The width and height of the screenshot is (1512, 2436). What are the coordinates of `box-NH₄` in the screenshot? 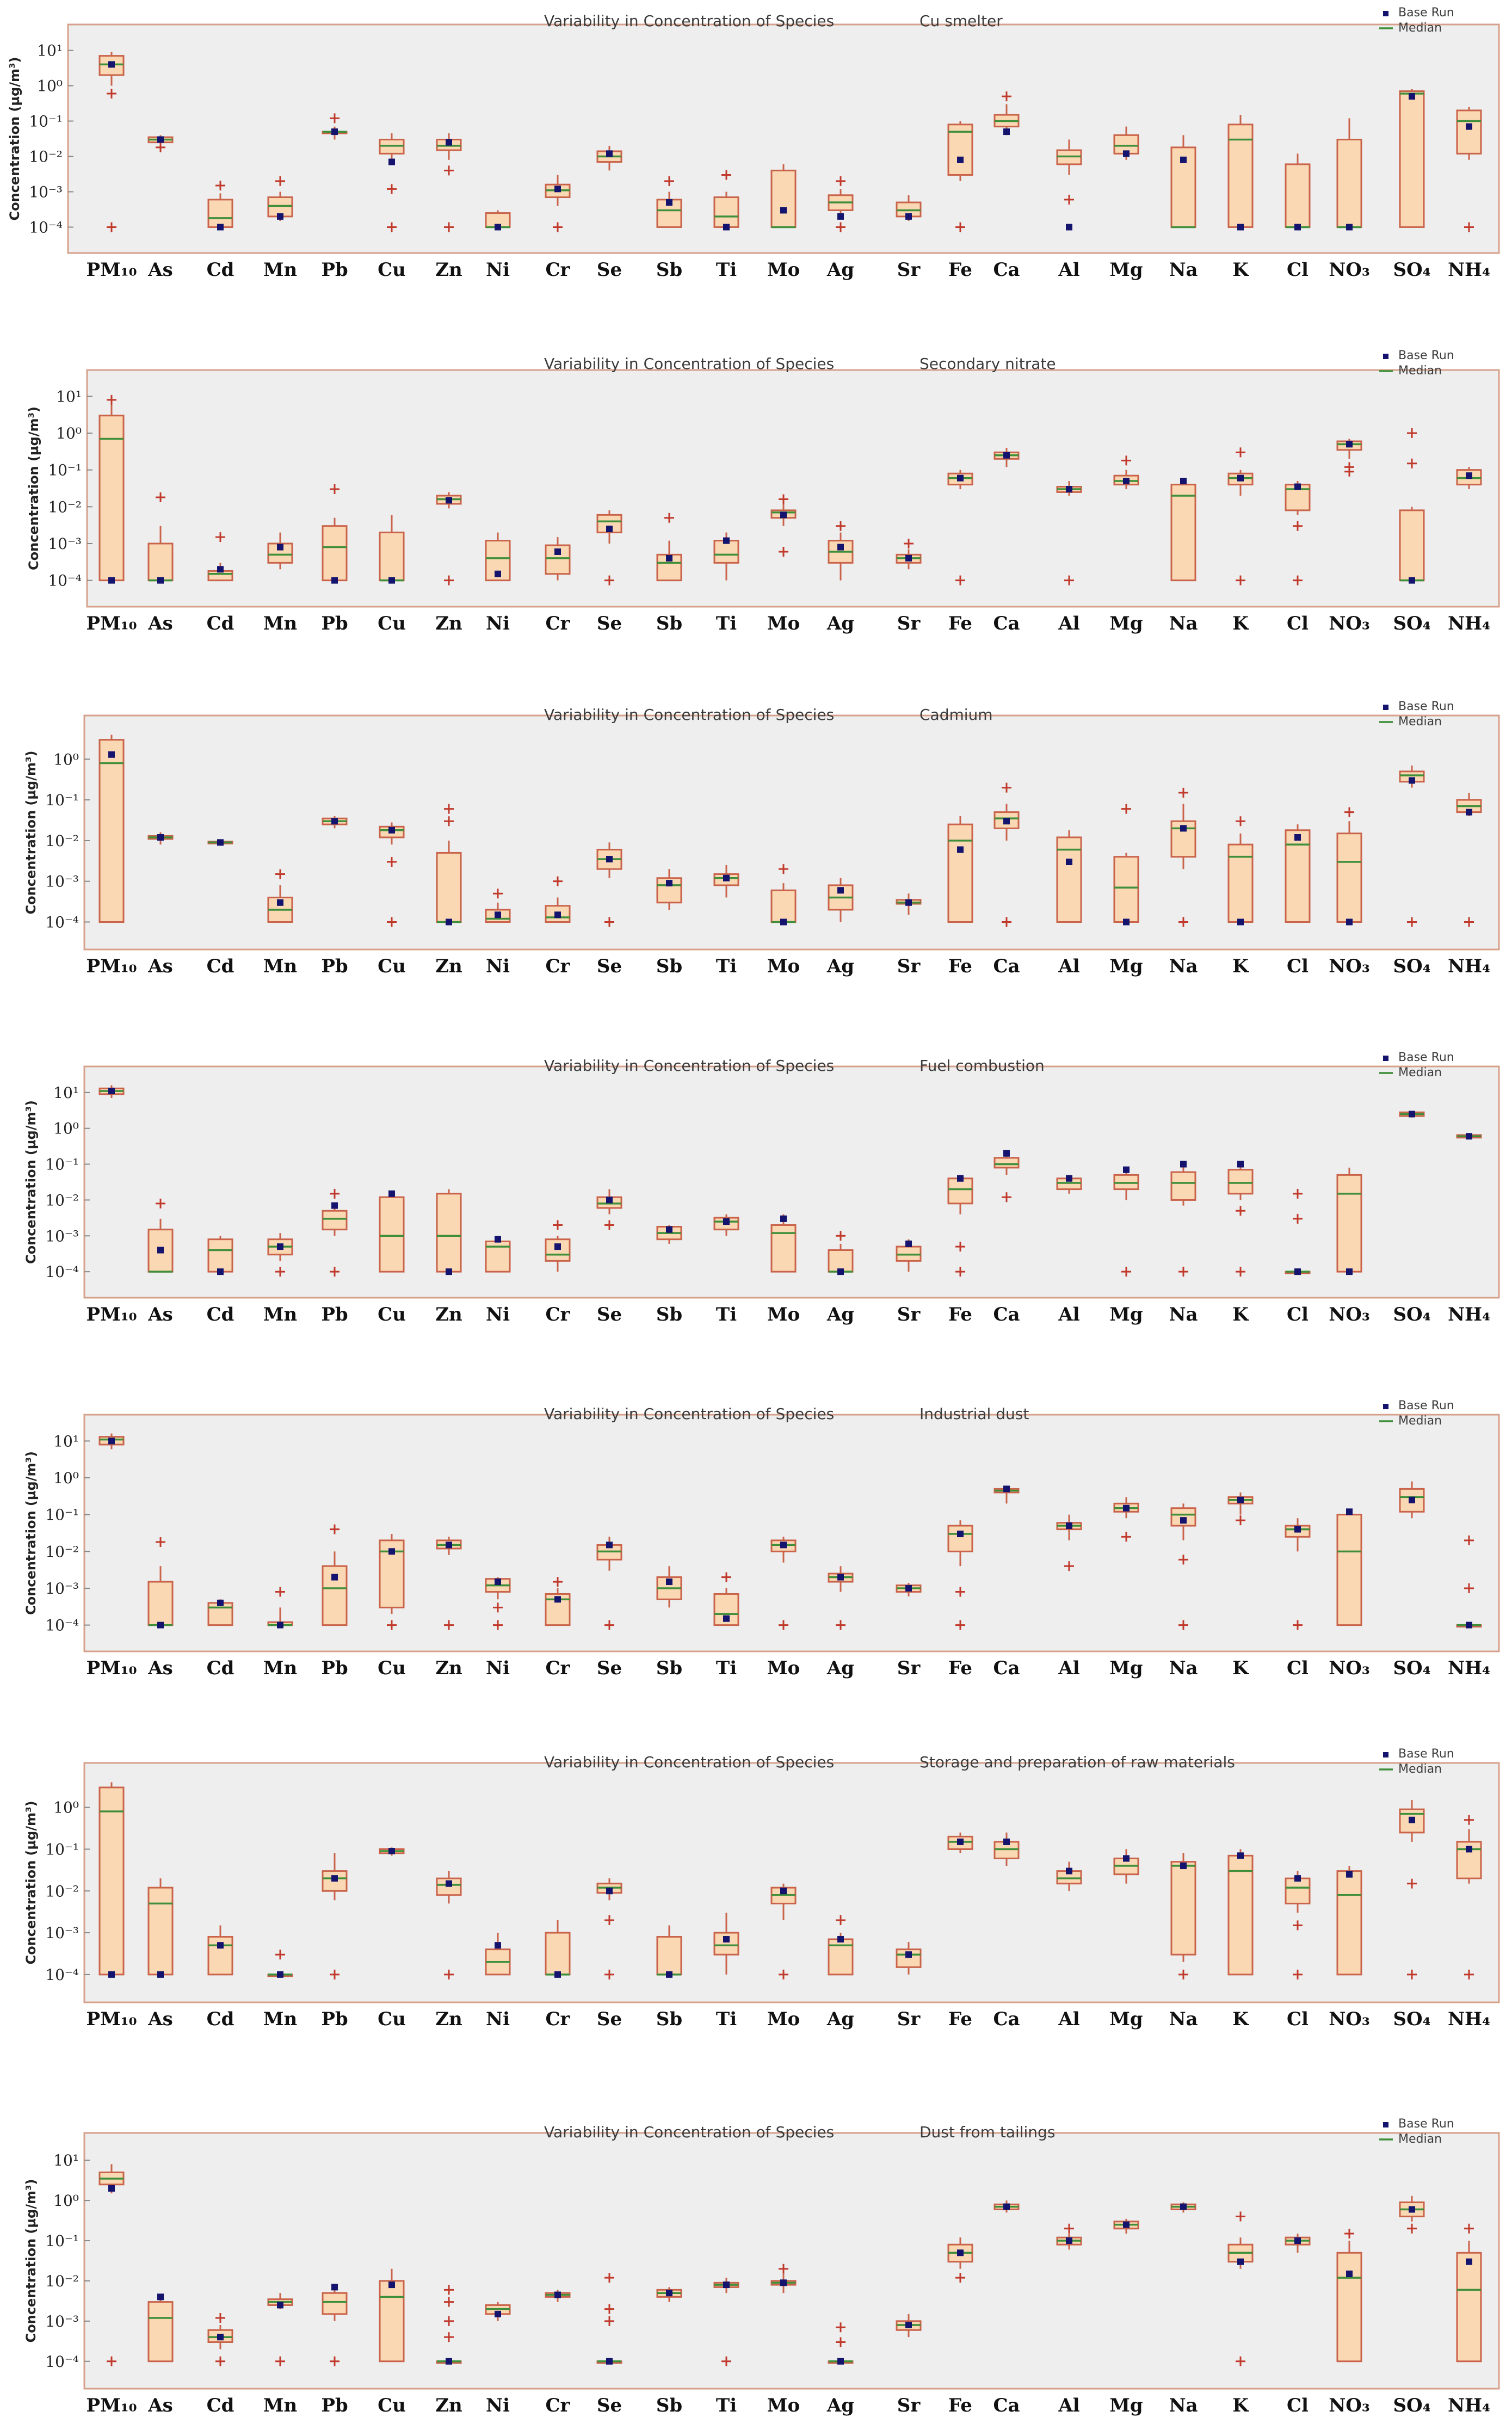 It's located at (1469, 1136).